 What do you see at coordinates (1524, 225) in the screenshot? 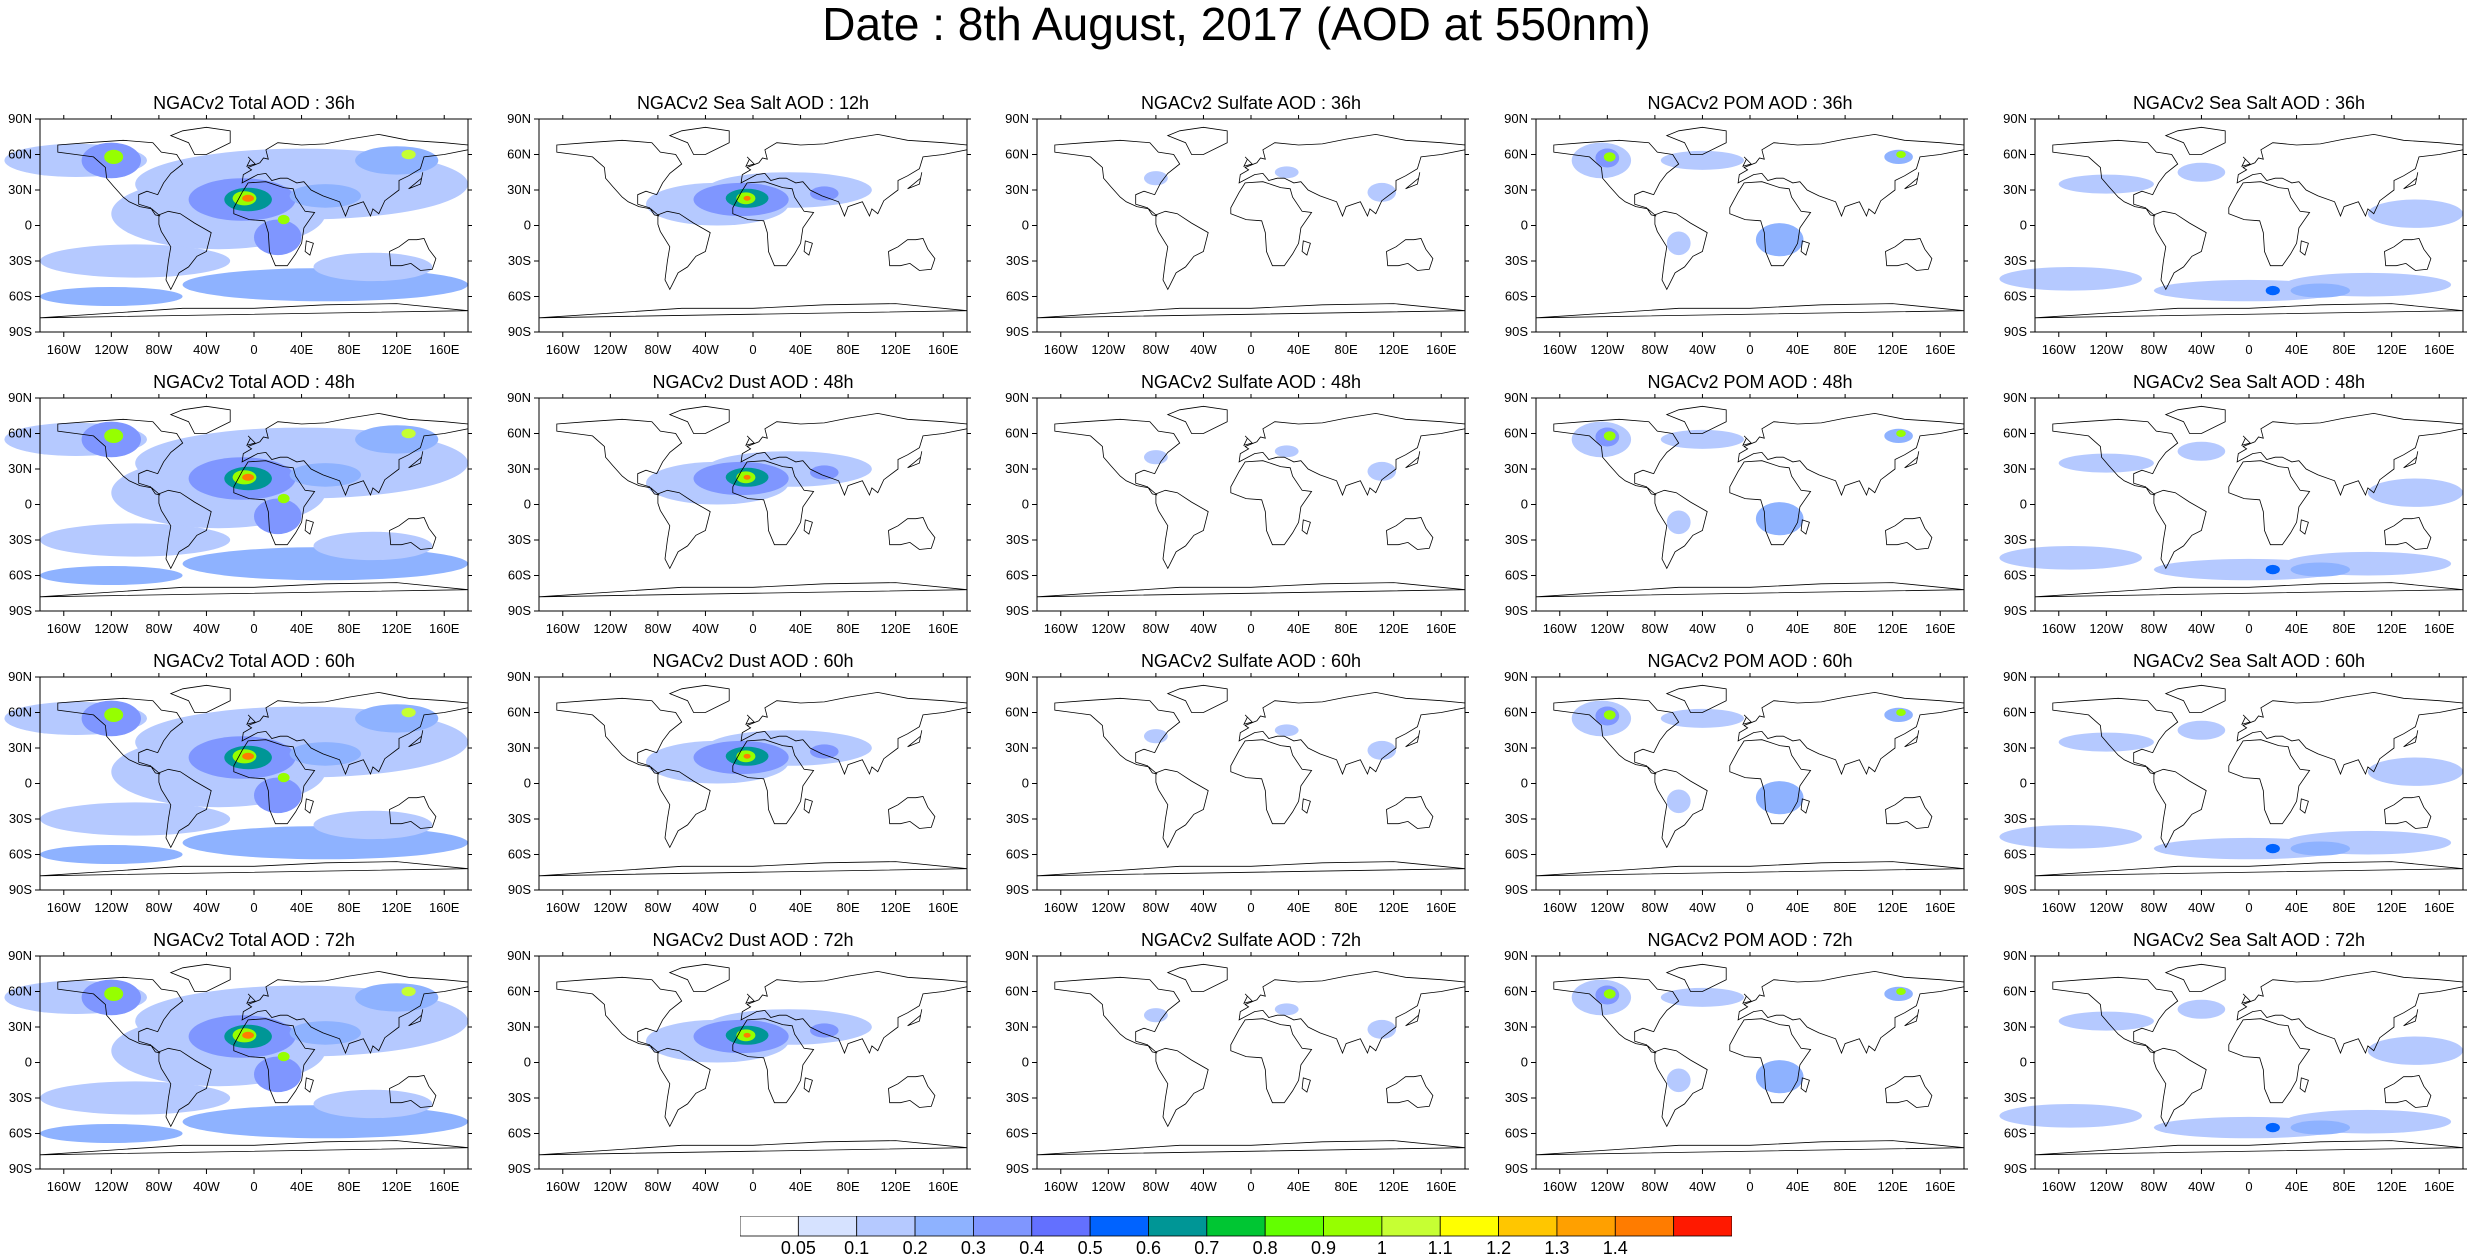
I see `lat-tick-label: 0` at bounding box center [1524, 225].